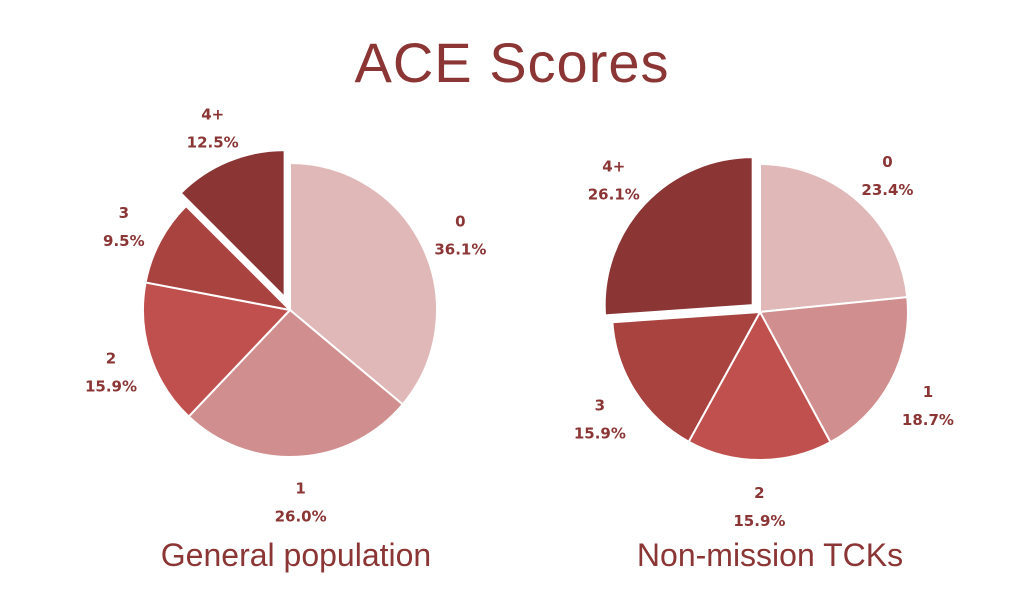 Image resolution: width=1024 pixels, height=604 pixels. I want to click on pie-title-general-population: General population, so click(296, 555).